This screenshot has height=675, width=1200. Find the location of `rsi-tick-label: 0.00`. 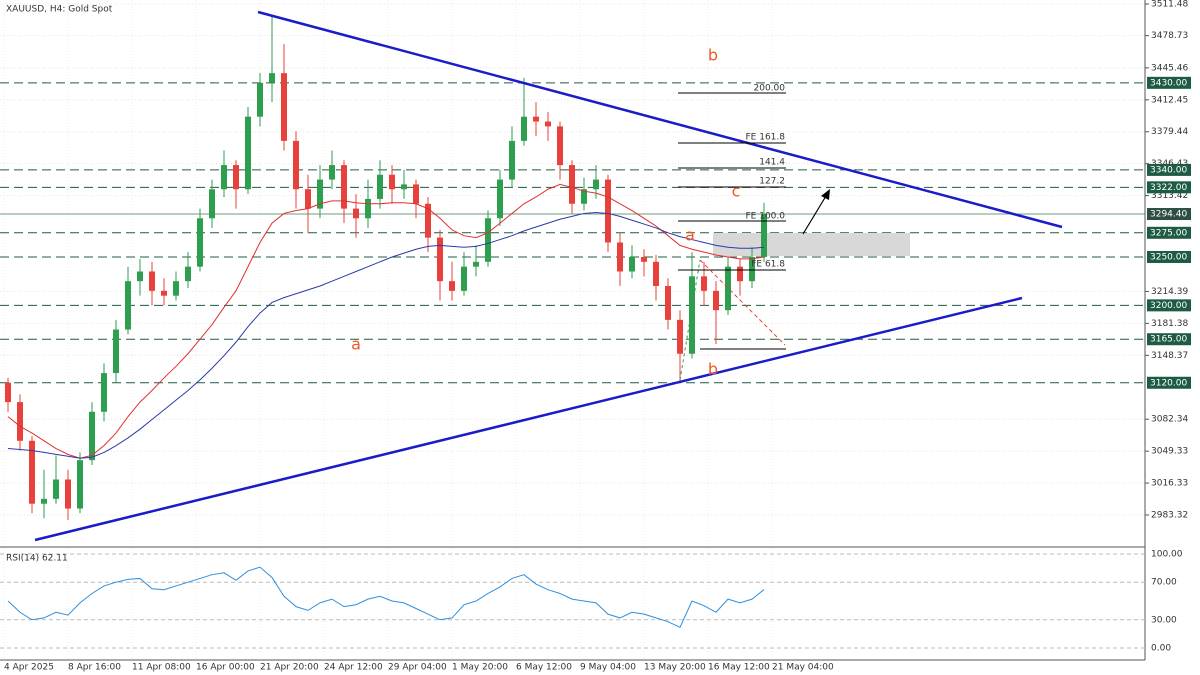

rsi-tick-label: 0.00 is located at coordinates (1161, 648).